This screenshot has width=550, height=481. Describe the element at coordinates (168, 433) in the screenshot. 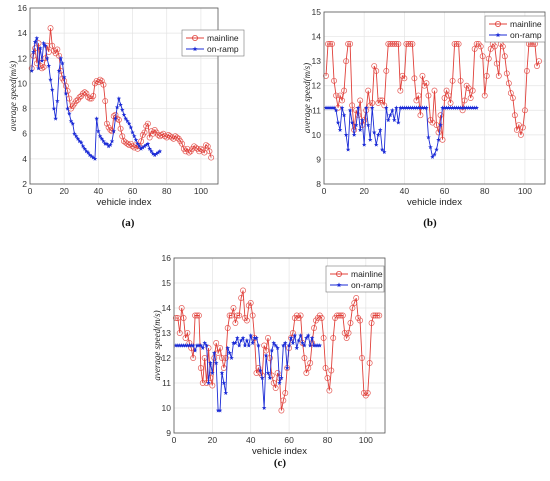

I see `y-tick-label: 9` at that location.